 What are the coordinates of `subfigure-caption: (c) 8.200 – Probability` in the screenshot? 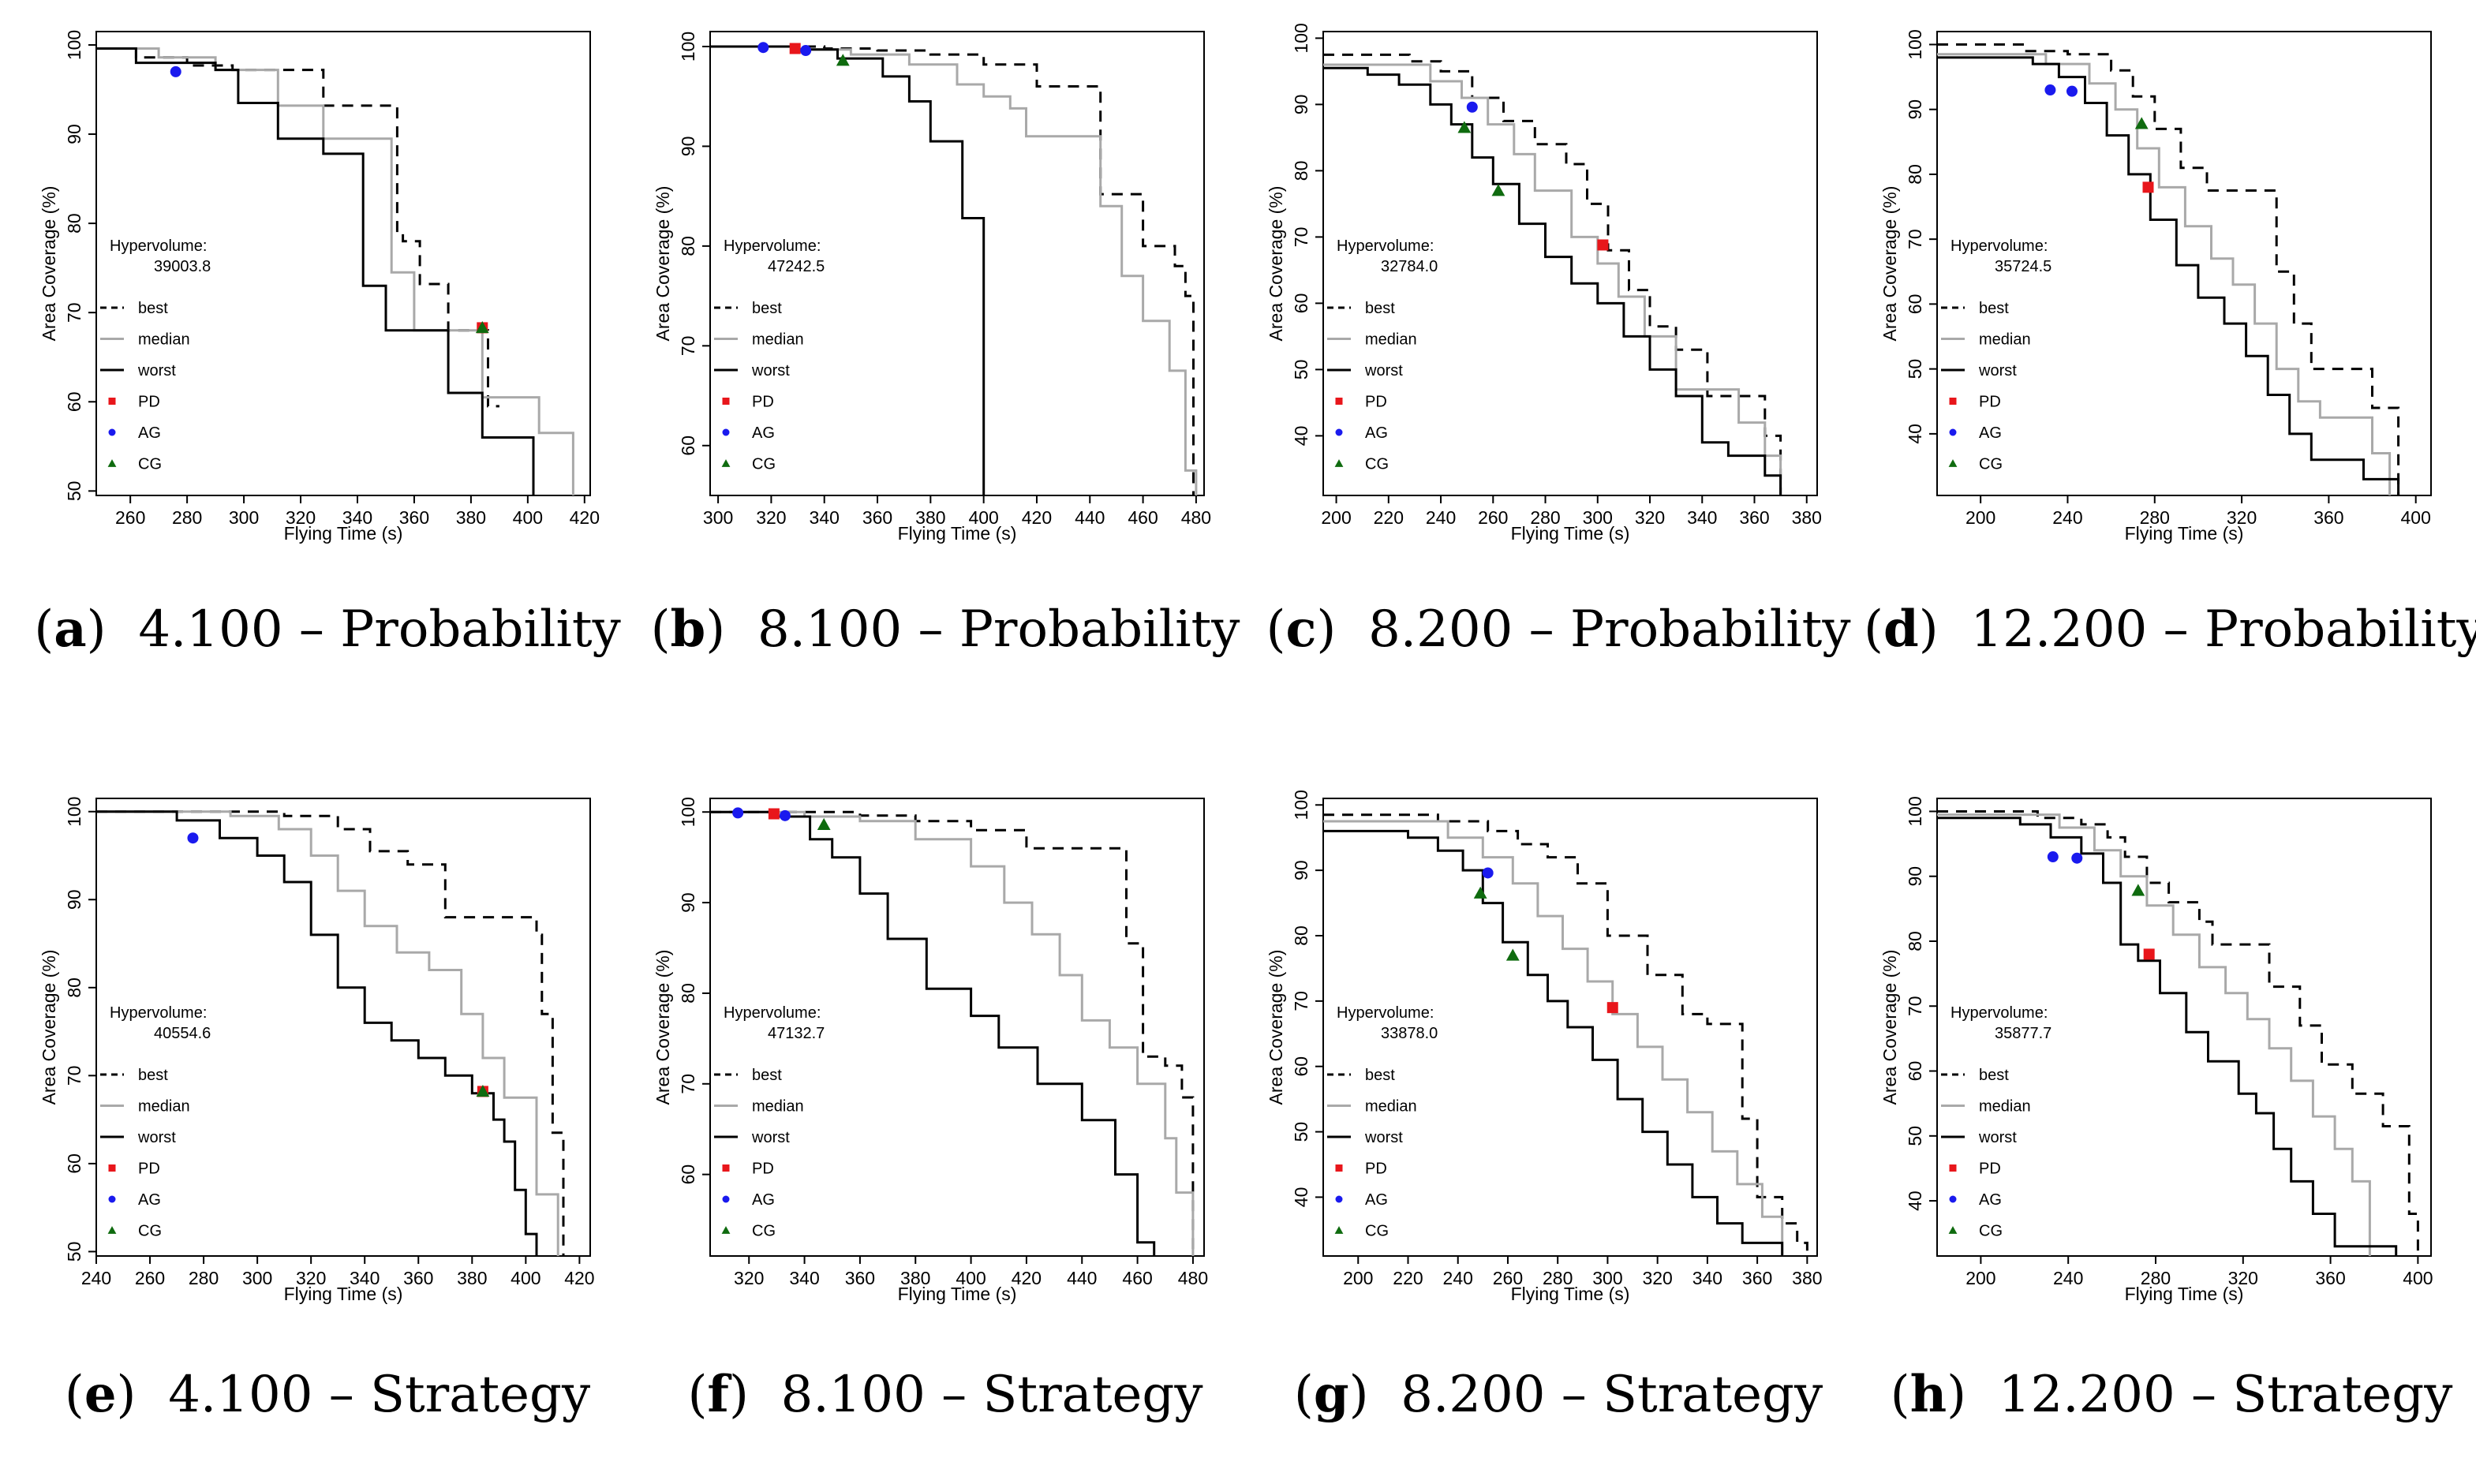 It's located at (1558, 629).